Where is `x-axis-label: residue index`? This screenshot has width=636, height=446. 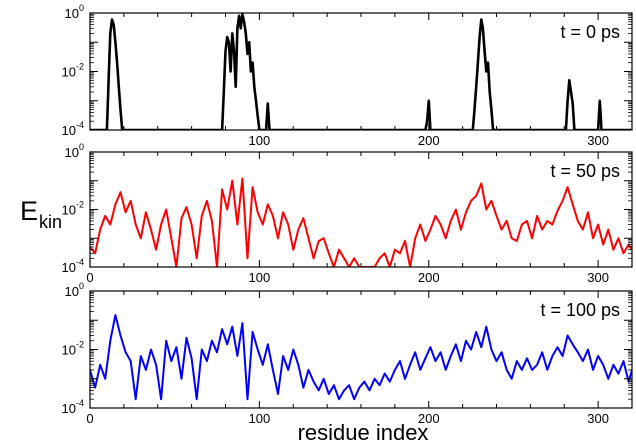 x-axis-label: residue index is located at coordinates (363, 432).